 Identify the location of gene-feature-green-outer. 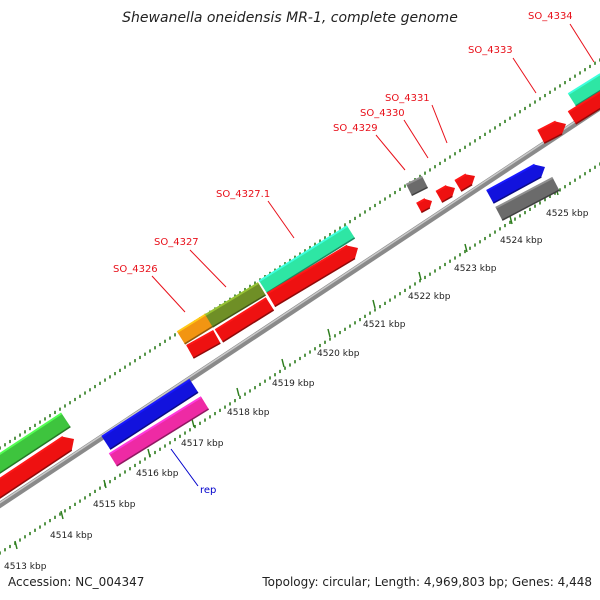
(35, 443).